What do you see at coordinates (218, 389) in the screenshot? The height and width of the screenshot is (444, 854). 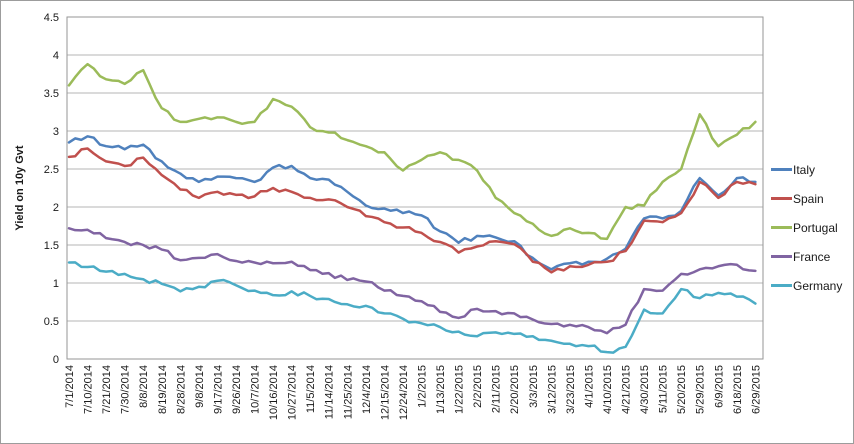 I see `x-tick-label: 9/17/2014` at bounding box center [218, 389].